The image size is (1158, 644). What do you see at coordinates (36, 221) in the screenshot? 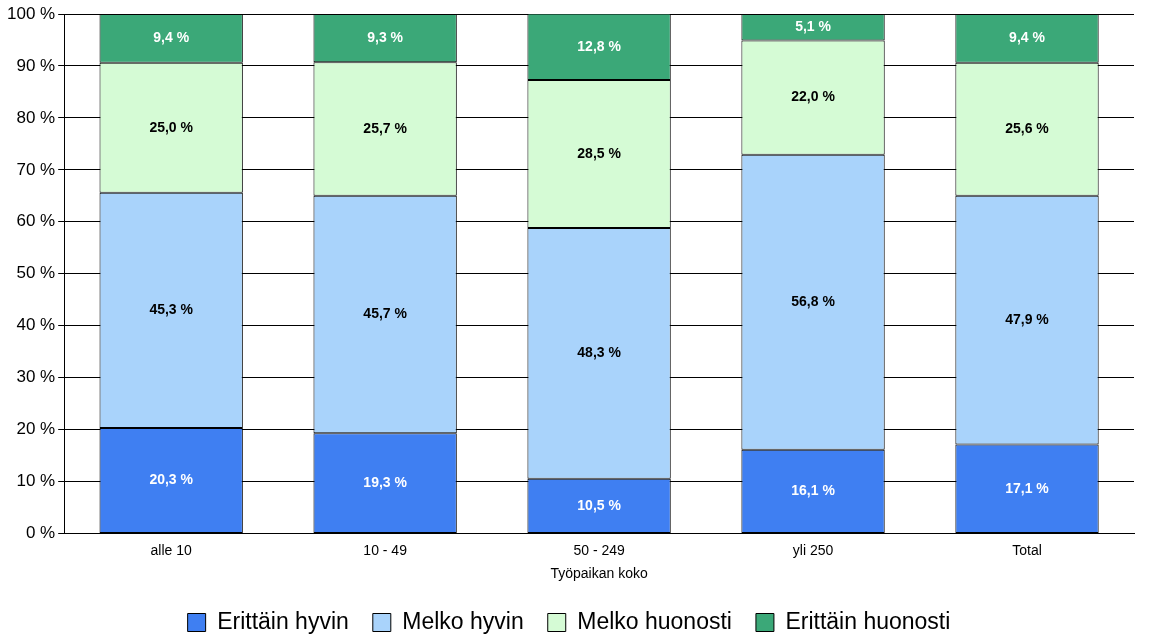
I see `y-tick-label: 60 %` at bounding box center [36, 221].